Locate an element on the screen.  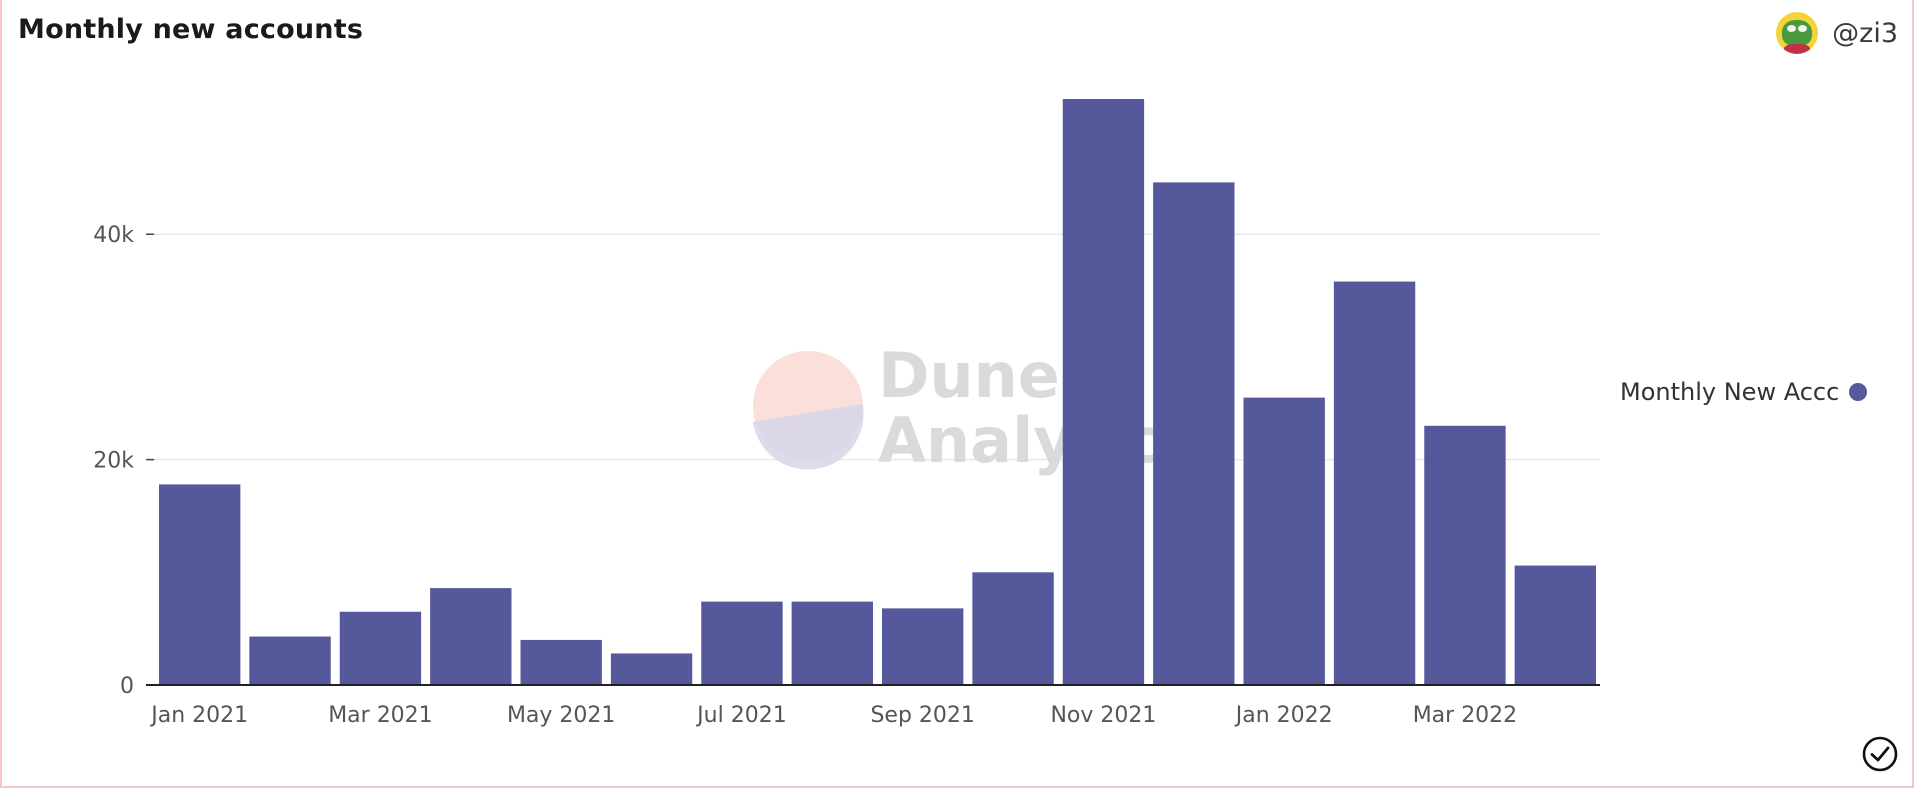
y-axis-ticks: 0 20k 40k is located at coordinates (123, 461).